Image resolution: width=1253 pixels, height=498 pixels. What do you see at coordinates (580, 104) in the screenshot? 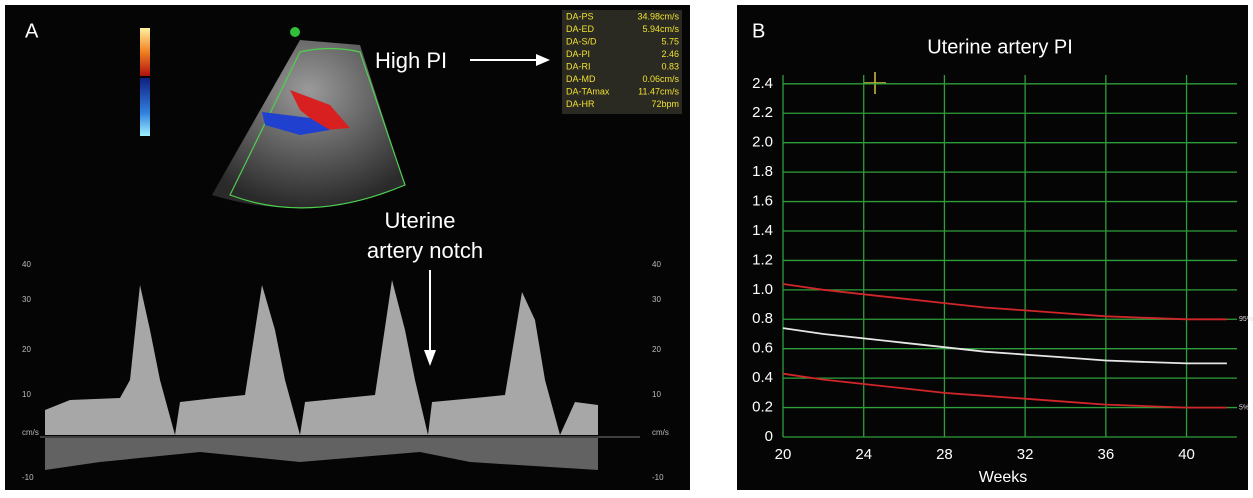
I see `measurement-label: DA-HR` at bounding box center [580, 104].